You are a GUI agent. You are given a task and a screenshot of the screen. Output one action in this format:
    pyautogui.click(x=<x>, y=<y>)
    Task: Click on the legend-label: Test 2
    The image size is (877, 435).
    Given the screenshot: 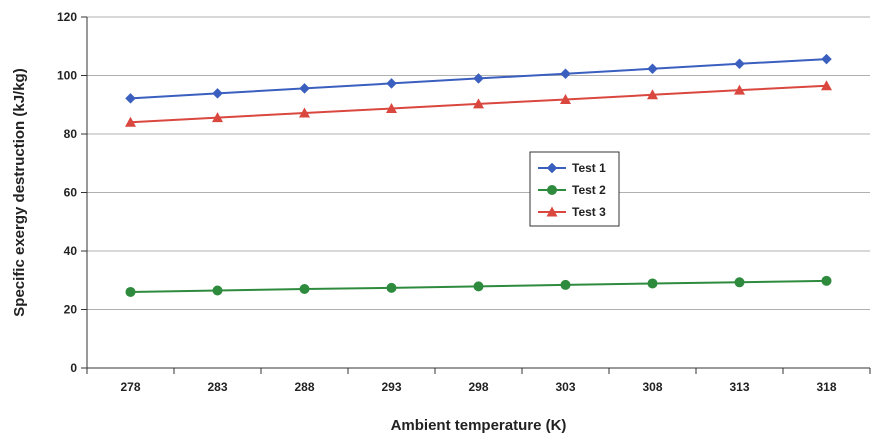 What is the action you would take?
    pyautogui.click(x=589, y=190)
    